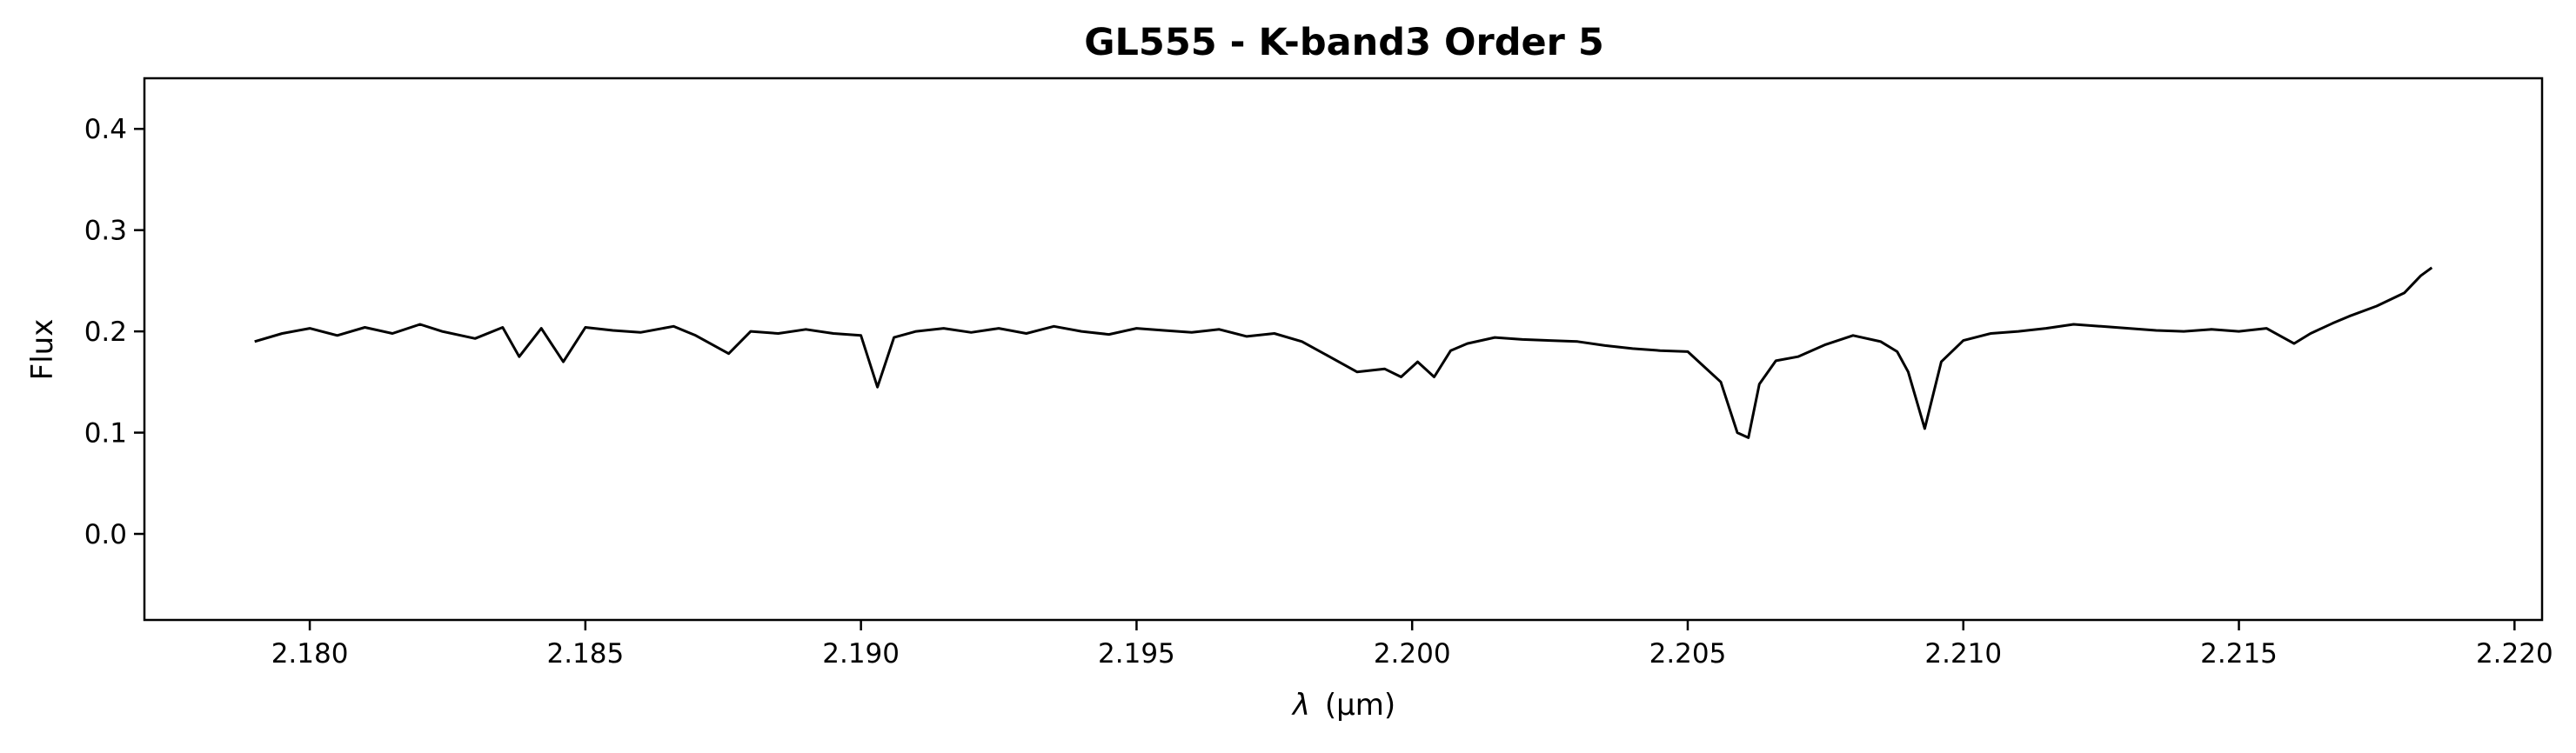  Describe the element at coordinates (310, 654) in the screenshot. I see `x-tick-label: 2.180` at that location.